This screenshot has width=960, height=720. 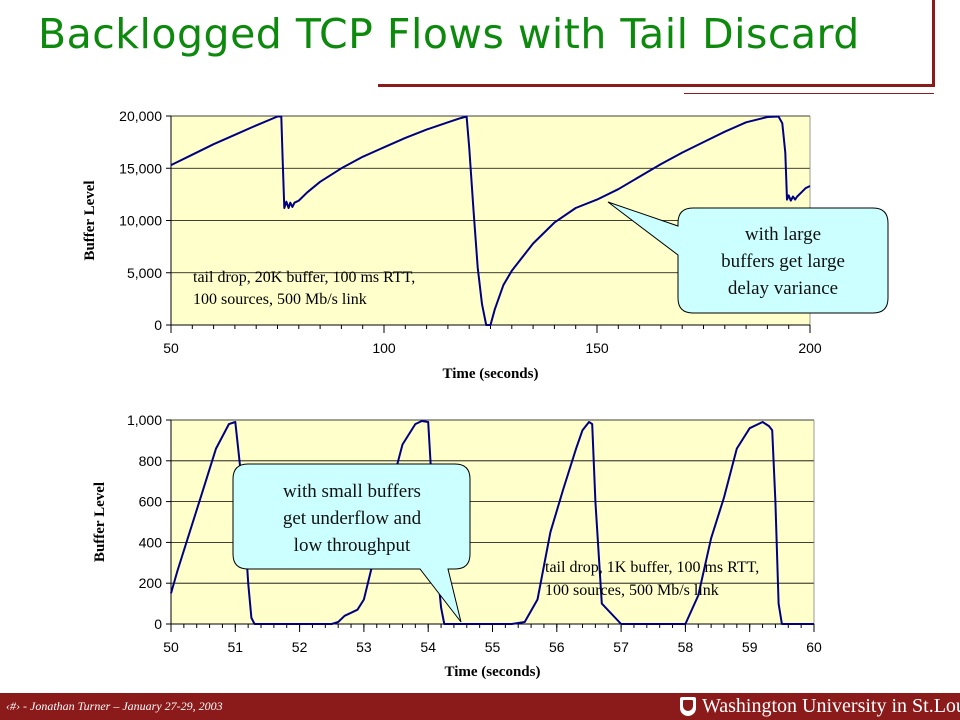 I want to click on top-y-axis-title: Buffer Level, so click(x=90, y=220).